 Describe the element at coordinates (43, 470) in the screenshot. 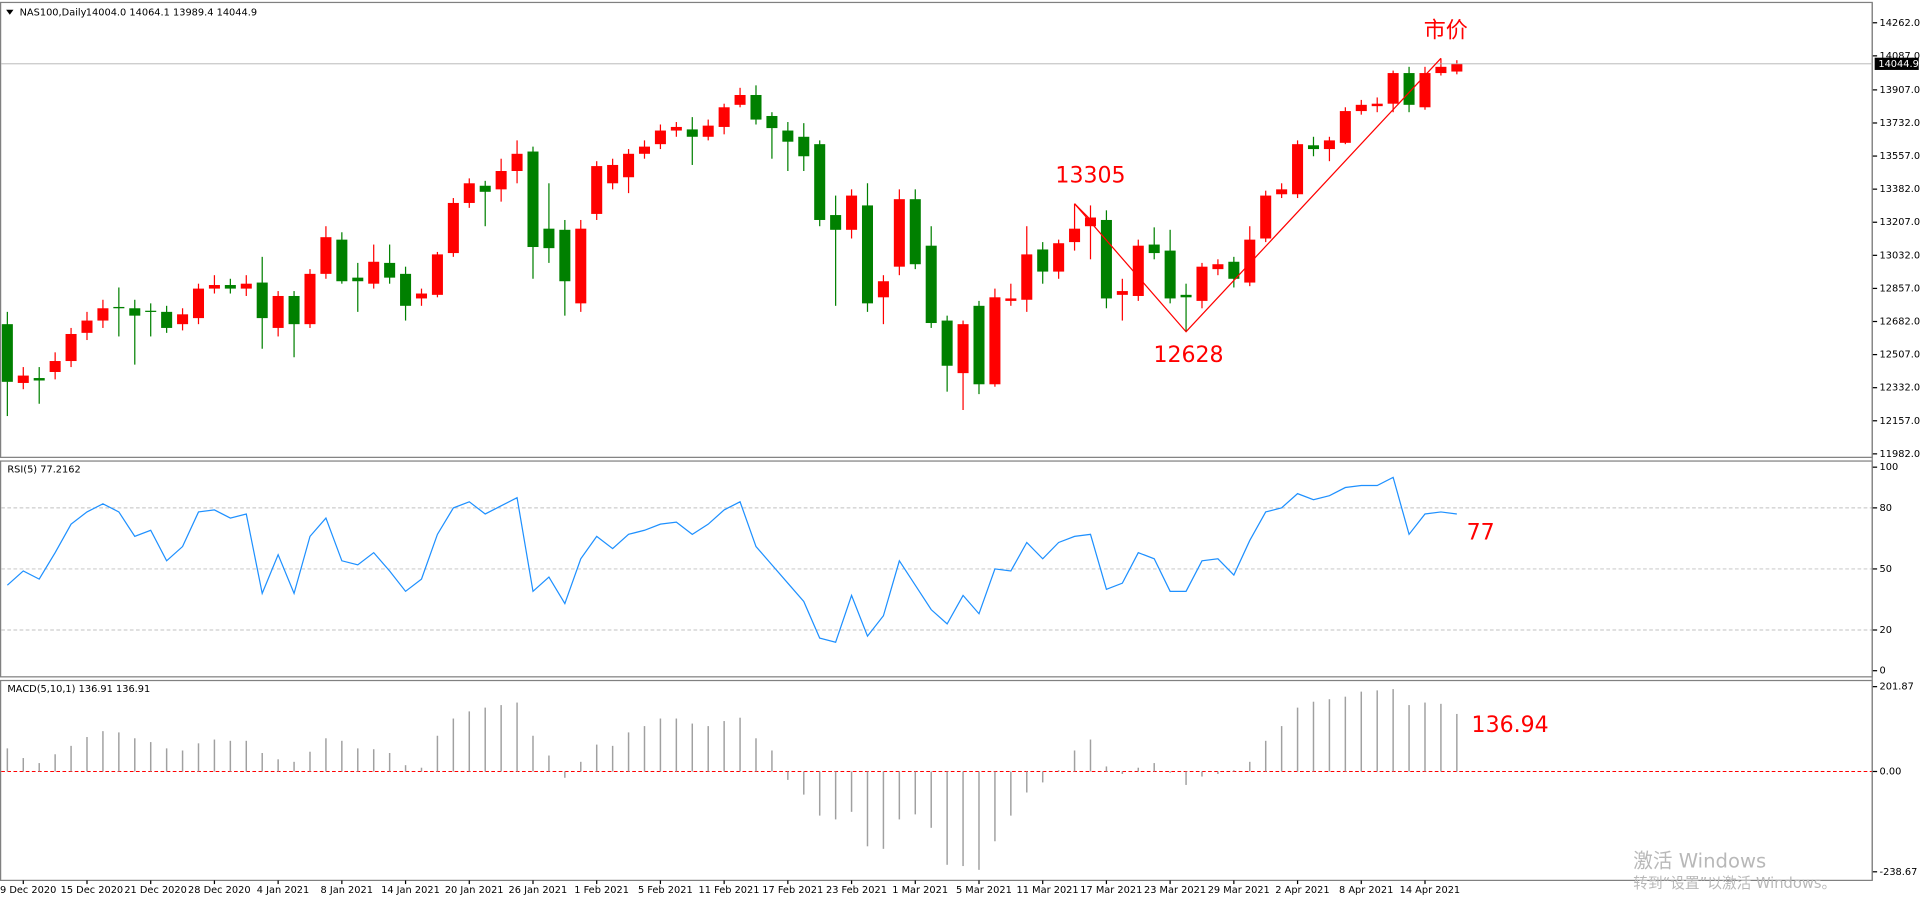

I see `rsi-title: RSI(5) 77.2162` at that location.